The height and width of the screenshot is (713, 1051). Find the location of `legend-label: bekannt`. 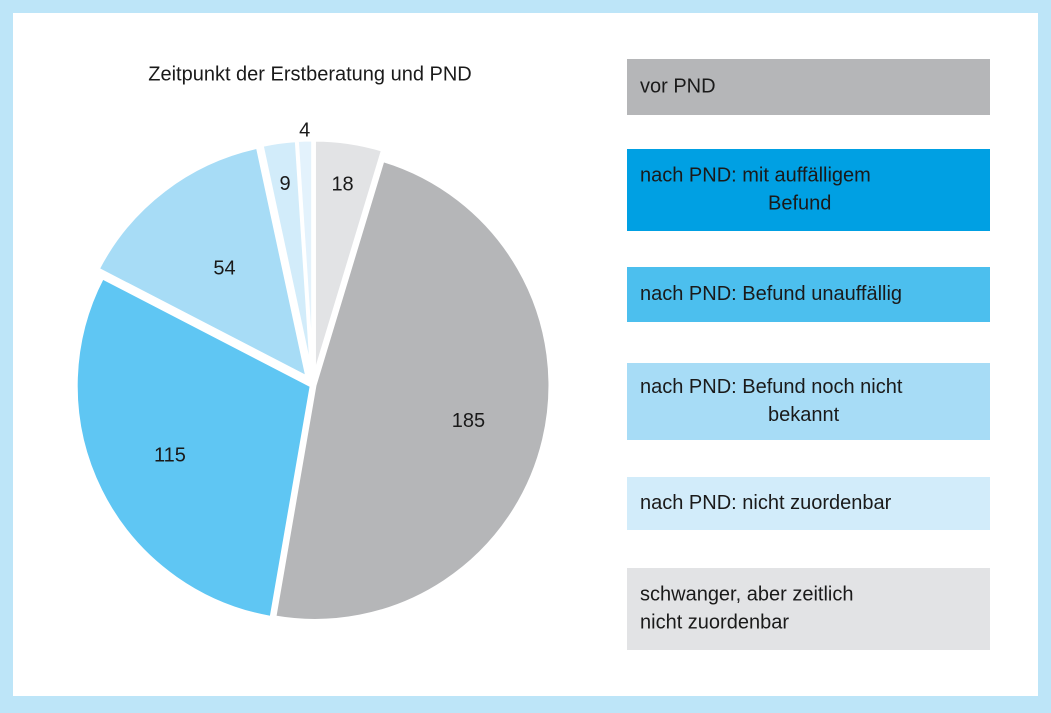

legend-label: bekannt is located at coordinates (804, 415).